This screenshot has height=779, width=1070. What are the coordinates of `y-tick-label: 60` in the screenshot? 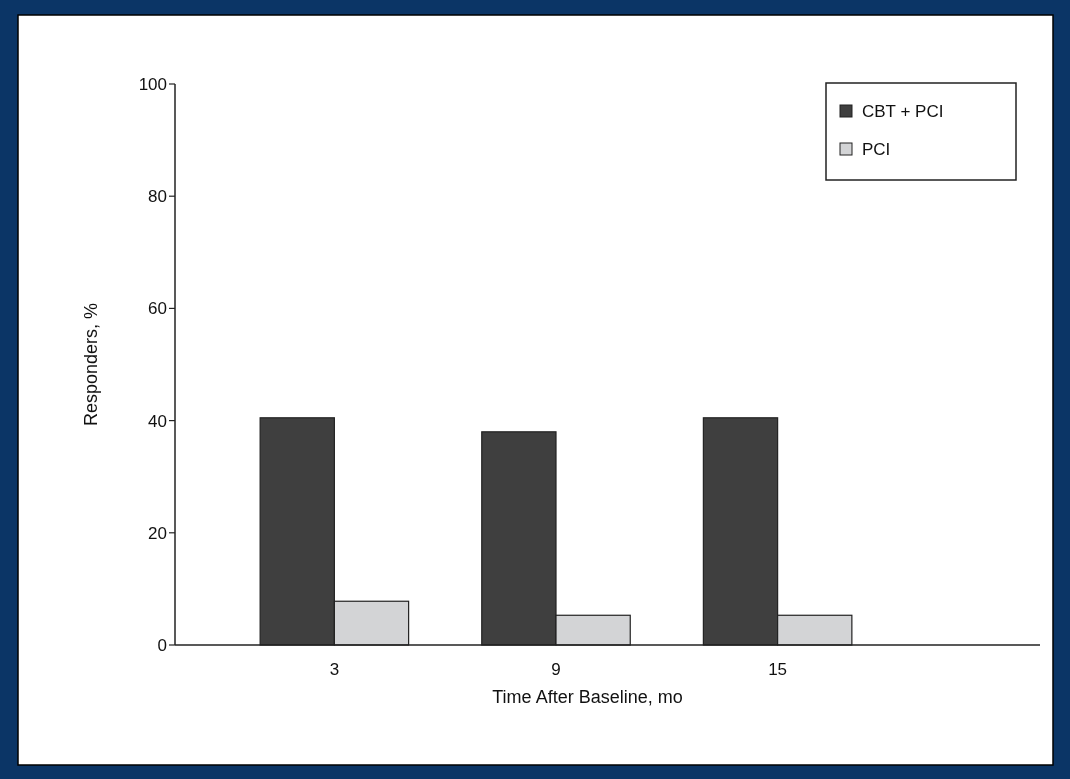 It's located at (157, 309).